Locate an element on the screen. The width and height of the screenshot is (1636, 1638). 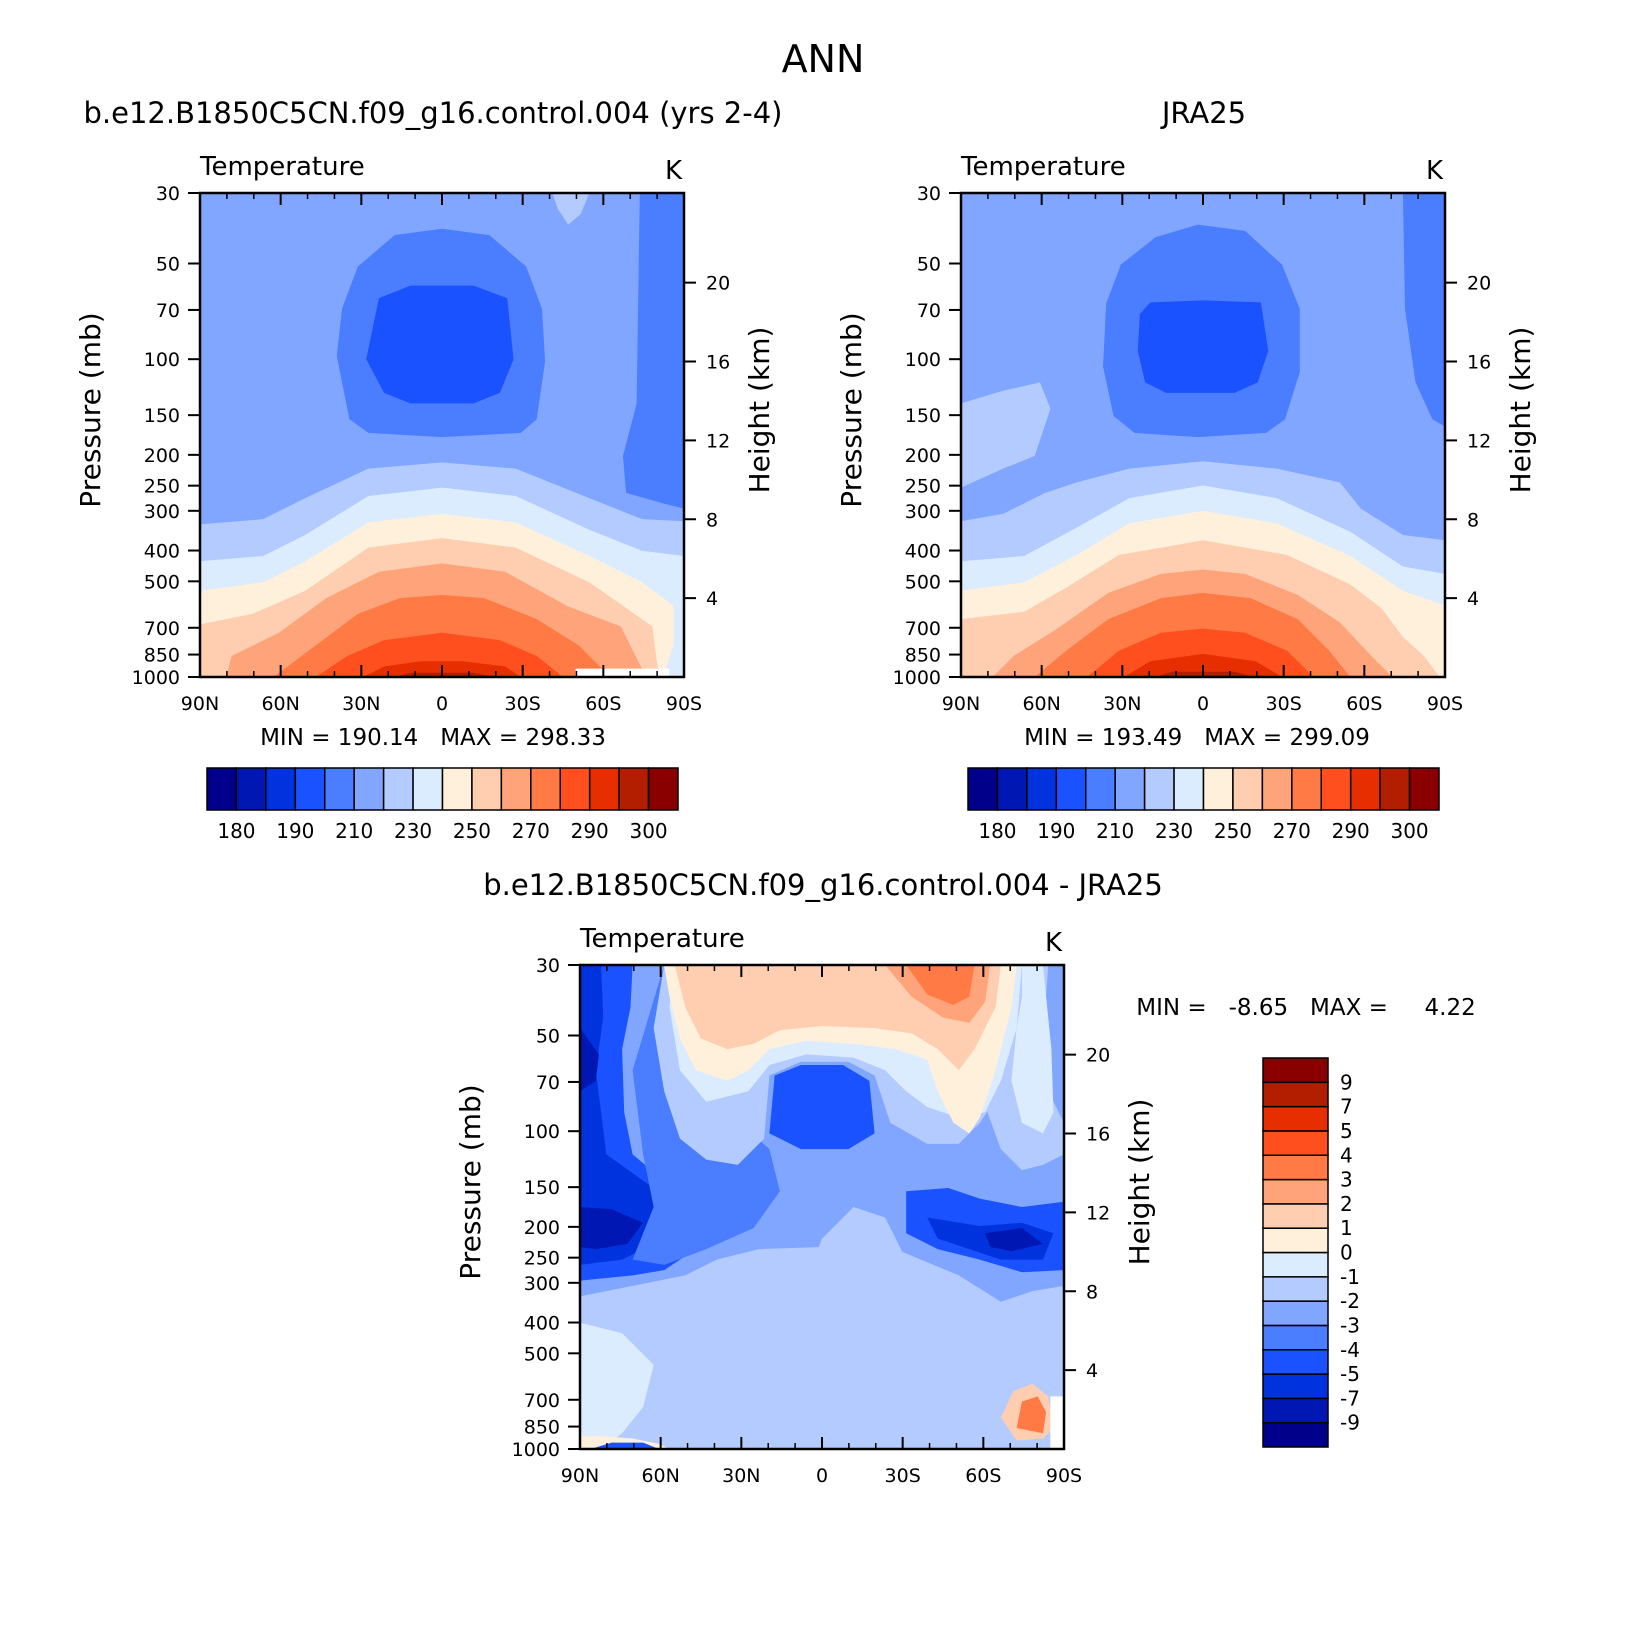
colorbar-label: 250 is located at coordinates (472, 831).